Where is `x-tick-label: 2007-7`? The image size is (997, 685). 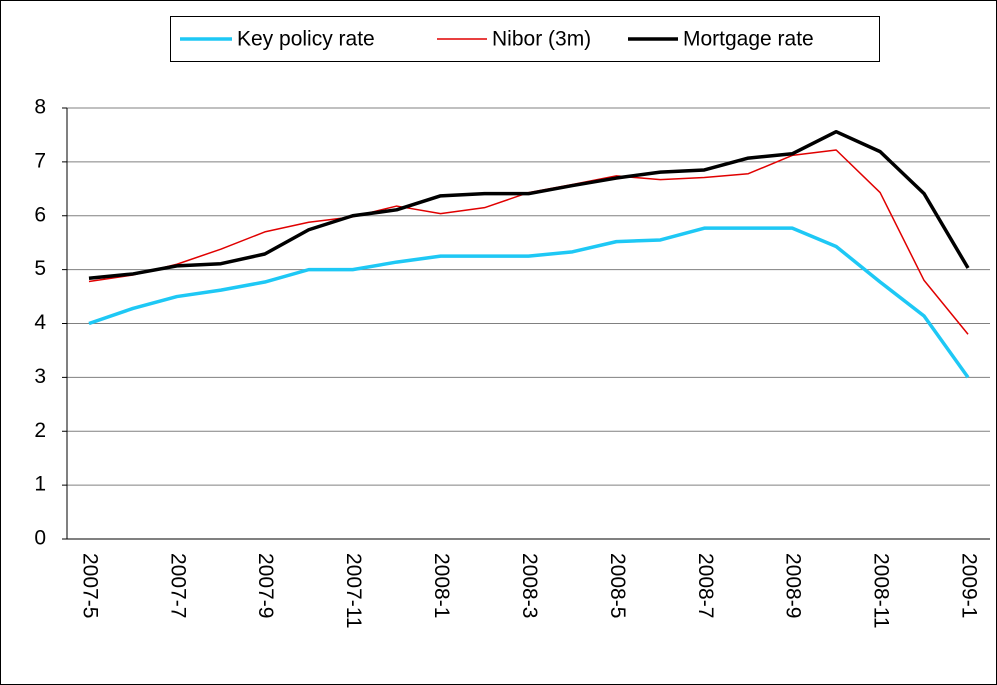 x-tick-label: 2007-7 is located at coordinates (177, 585).